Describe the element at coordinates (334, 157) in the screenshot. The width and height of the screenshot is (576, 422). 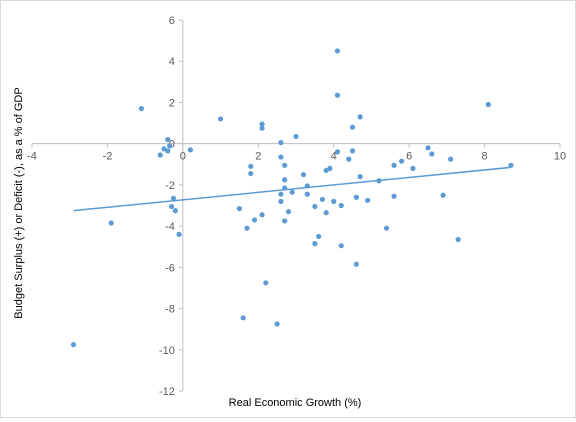
I see `x-tick-label: 4` at that location.